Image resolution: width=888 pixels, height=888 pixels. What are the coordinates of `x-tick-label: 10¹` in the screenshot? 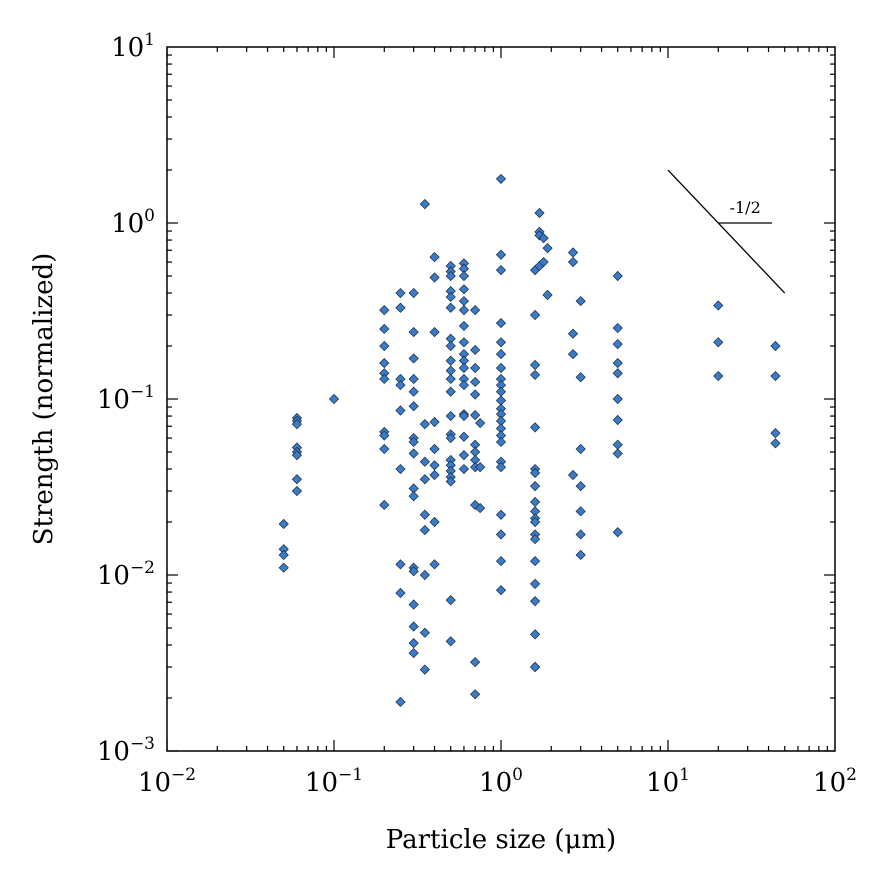 It's located at (668, 781).